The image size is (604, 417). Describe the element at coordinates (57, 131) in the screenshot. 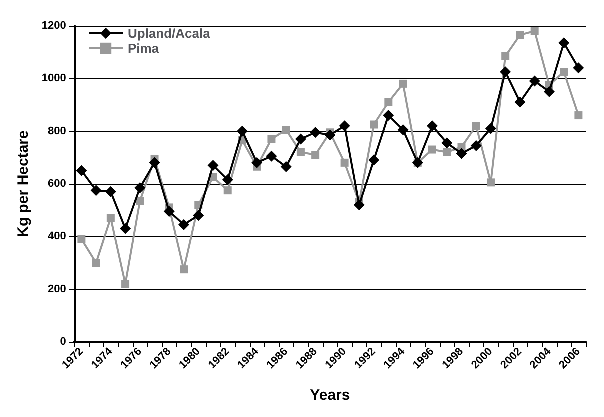

I see `y-tick-label: 800` at that location.